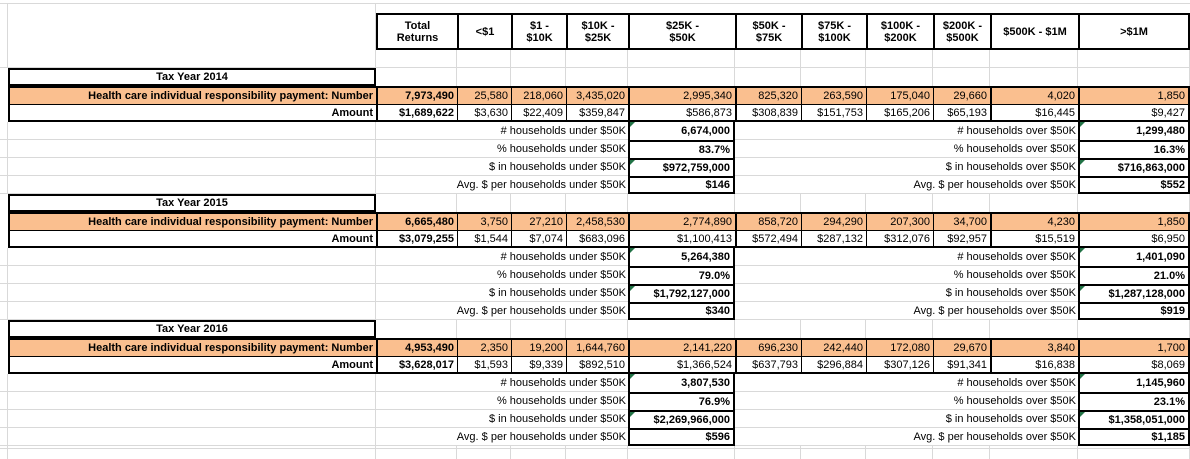 Image resolution: width=1190 pixels, height=459 pixels. What do you see at coordinates (597, 31) in the screenshot?
I see `column-header: $10K - $25K` at bounding box center [597, 31].